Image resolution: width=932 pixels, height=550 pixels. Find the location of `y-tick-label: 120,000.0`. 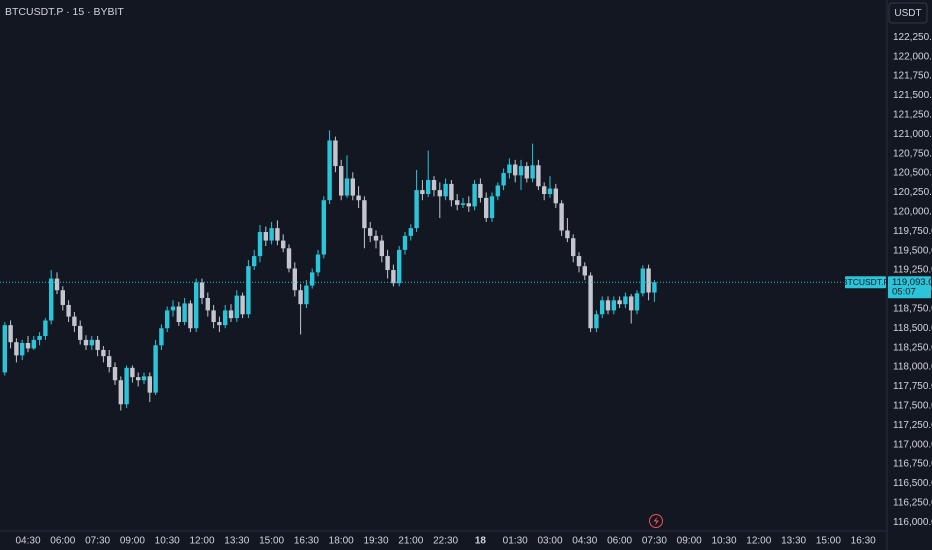

y-tick-label: 120,000.0 is located at coordinates (912, 211).